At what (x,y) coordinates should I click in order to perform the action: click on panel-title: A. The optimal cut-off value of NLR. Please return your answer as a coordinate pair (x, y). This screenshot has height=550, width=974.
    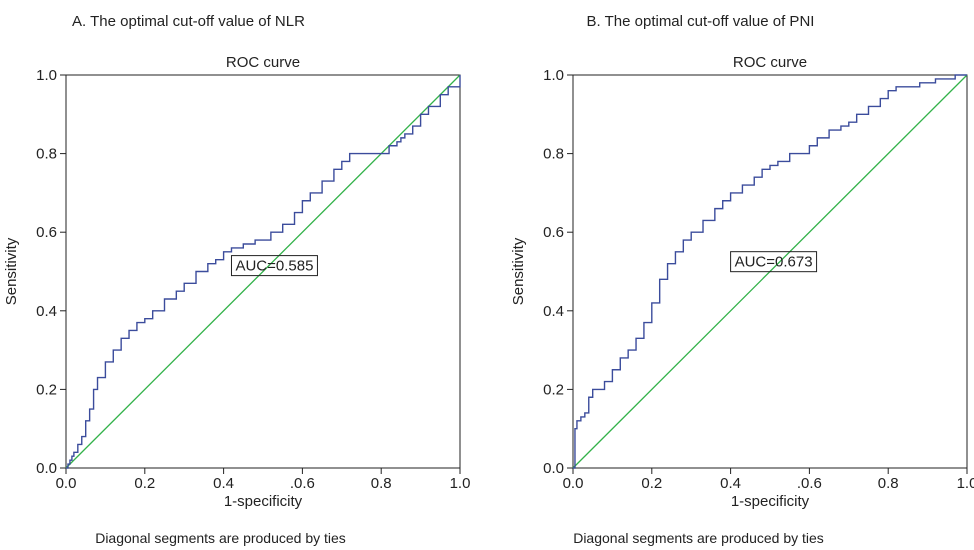
    Looking at the image, I should click on (188, 21).